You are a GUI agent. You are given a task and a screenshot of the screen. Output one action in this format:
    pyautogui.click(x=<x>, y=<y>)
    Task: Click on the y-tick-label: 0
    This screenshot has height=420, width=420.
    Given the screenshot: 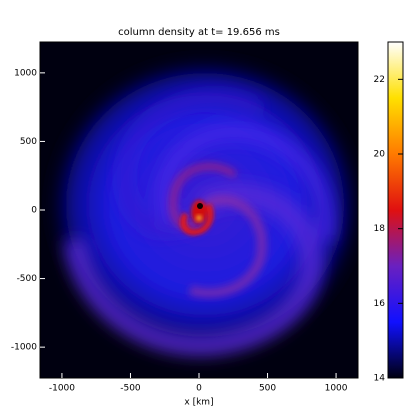 What is the action you would take?
    pyautogui.click(x=34, y=211)
    